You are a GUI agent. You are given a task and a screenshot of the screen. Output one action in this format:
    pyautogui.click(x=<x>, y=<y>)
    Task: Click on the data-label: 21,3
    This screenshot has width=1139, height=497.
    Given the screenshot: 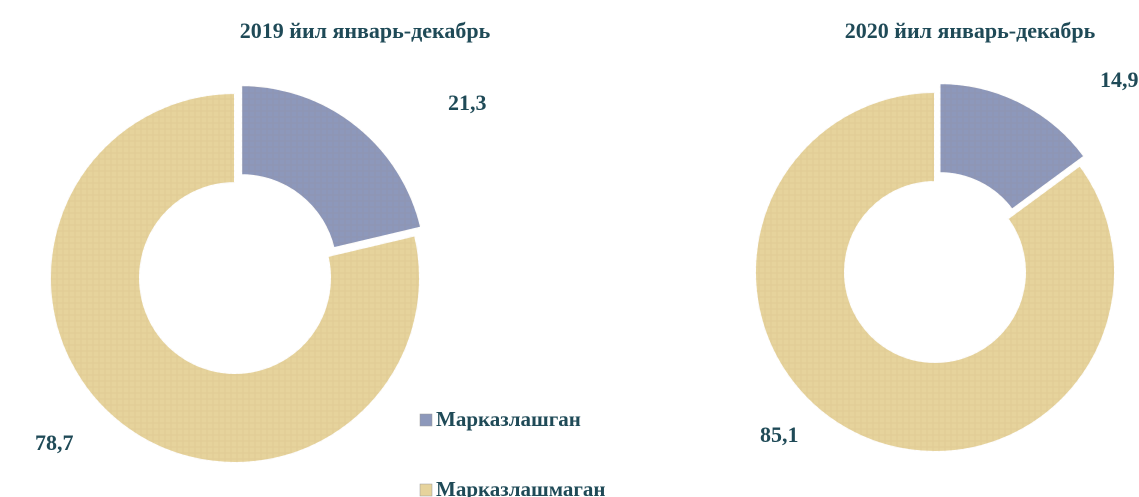 What is the action you would take?
    pyautogui.click(x=467, y=102)
    